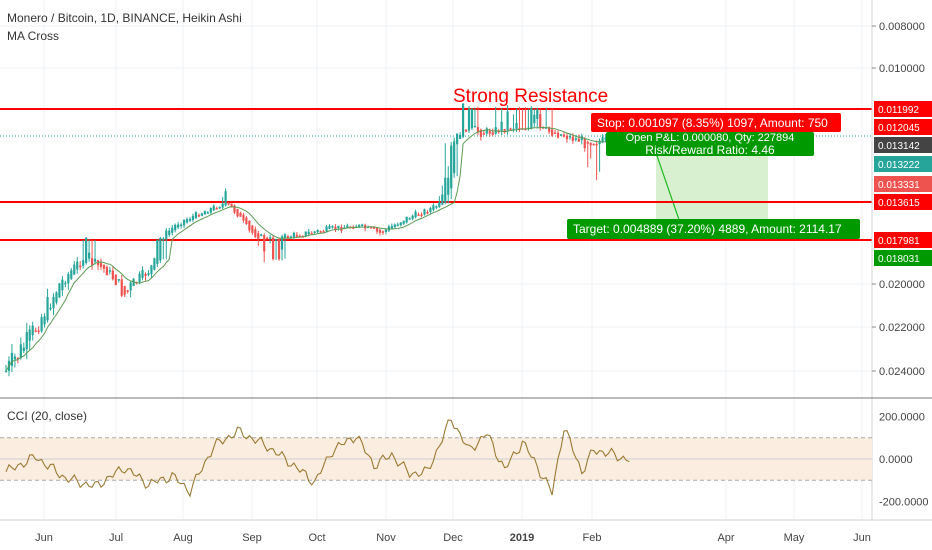 This screenshot has height=550, width=932. What do you see at coordinates (902, 69) in the screenshot?
I see `price-tick-label-1: 0.010000` at bounding box center [902, 69].